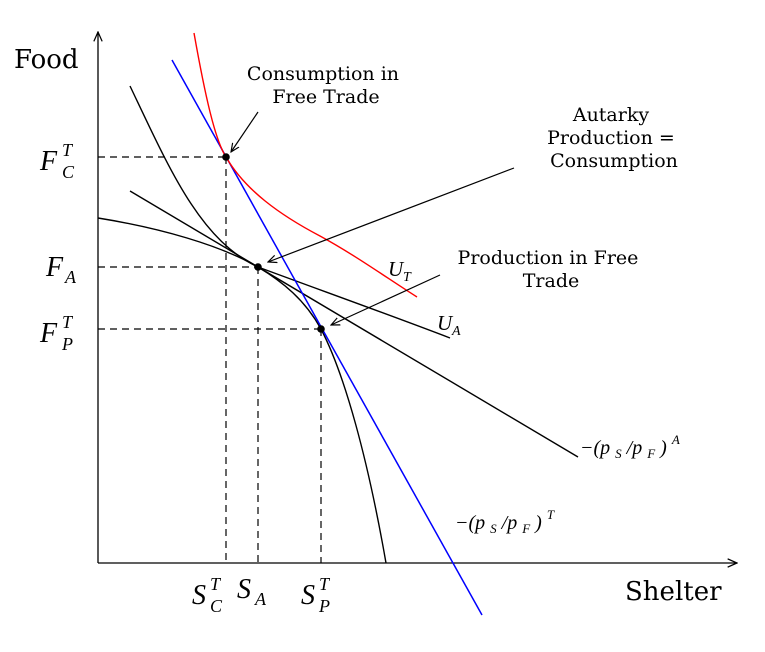 The width and height of the screenshot is (765, 652). I want to click on y-axis-label: Food, so click(46, 60).